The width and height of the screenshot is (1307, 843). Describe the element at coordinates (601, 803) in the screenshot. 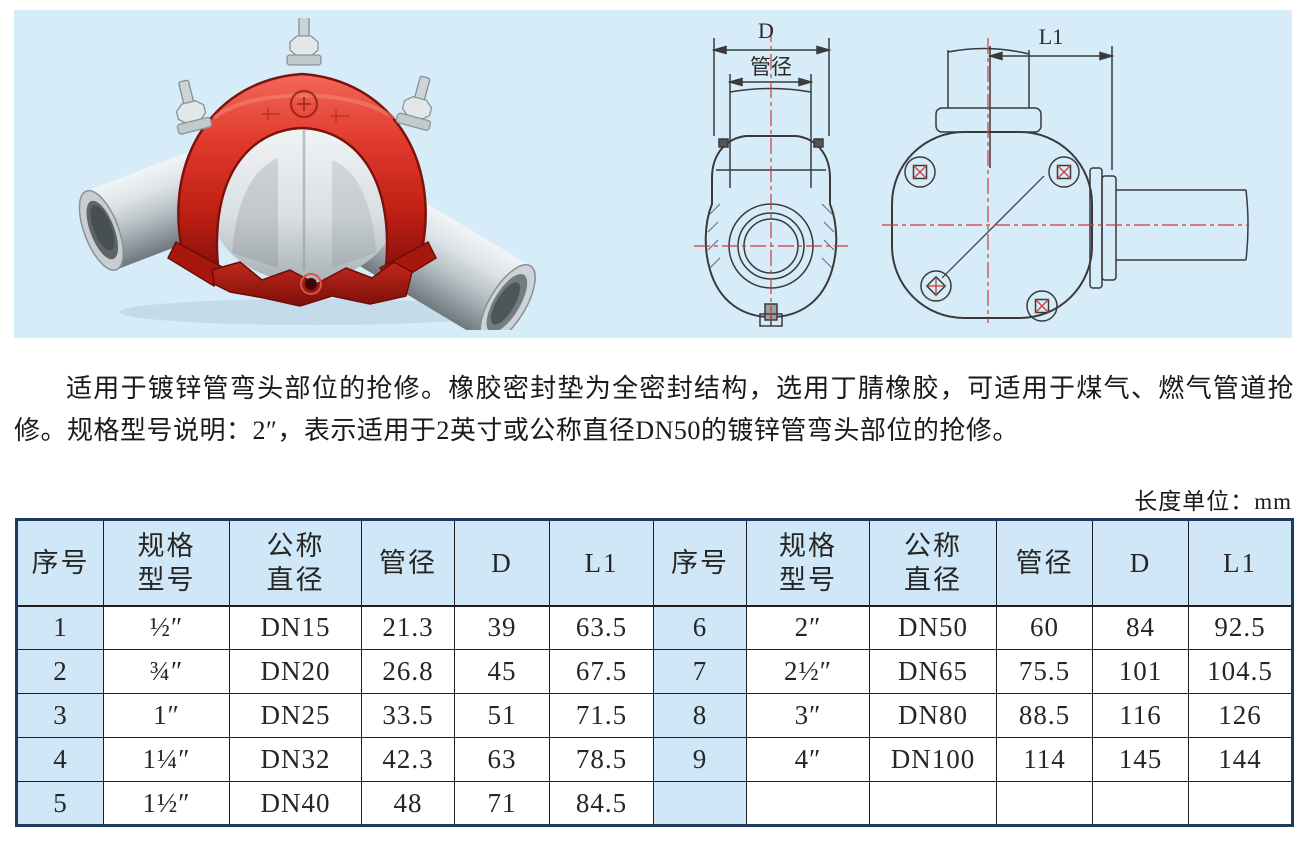

I see `l1-cell: 84.5` at that location.